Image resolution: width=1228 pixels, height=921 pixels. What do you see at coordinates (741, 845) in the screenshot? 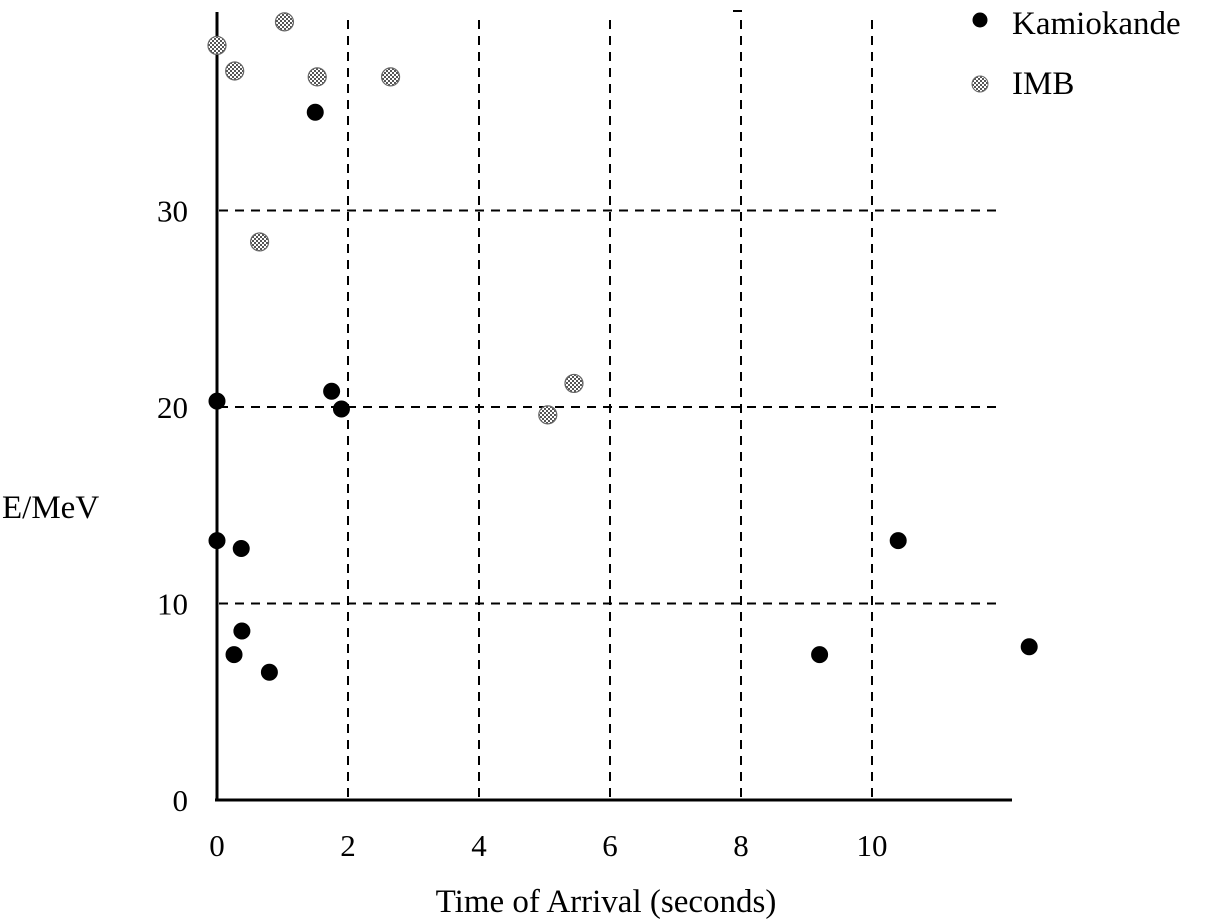
I see `x-tick-label-8: 8` at bounding box center [741, 845].